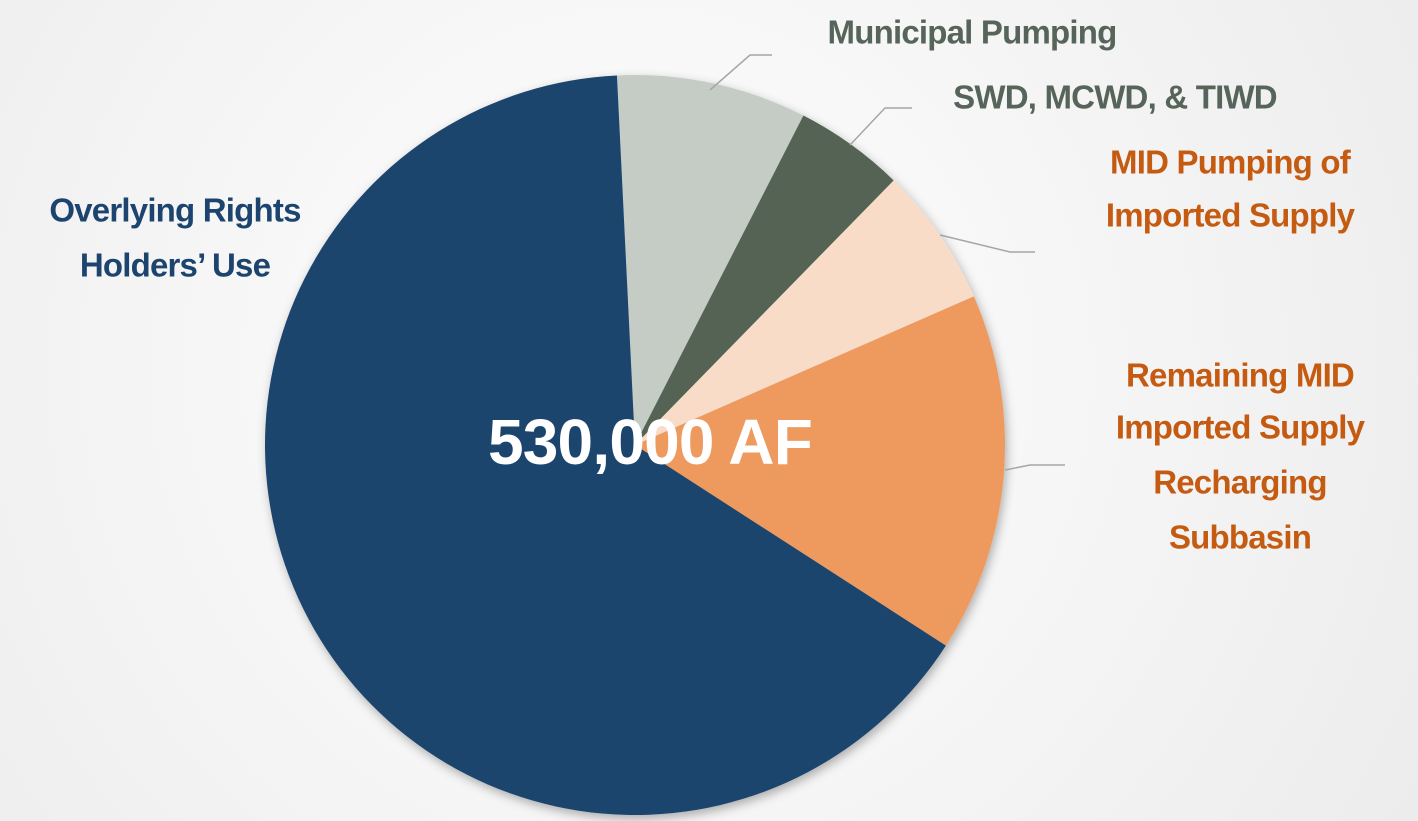 The height and width of the screenshot is (821, 1418). What do you see at coordinates (650, 442) in the screenshot?
I see `center-label: 530,000 AF` at bounding box center [650, 442].